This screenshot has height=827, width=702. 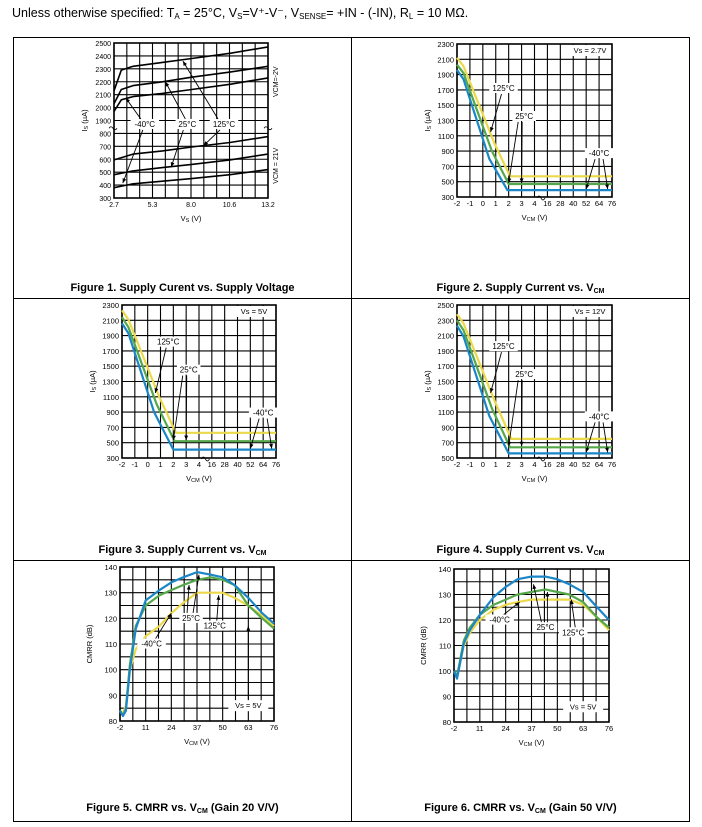 I want to click on fig6-arrow-25b-head, so click(x=547, y=594).